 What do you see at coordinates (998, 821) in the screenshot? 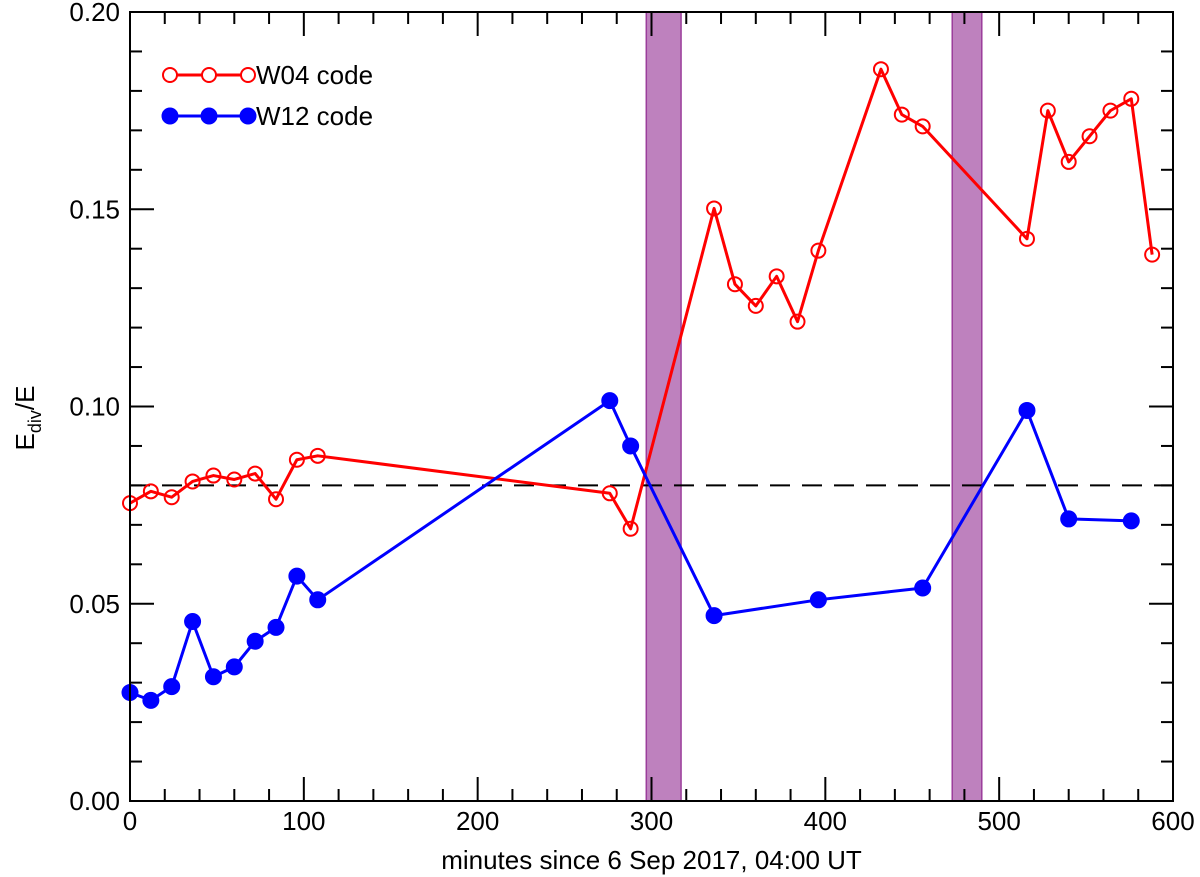
I see `x-tick-label: 500` at bounding box center [998, 821].